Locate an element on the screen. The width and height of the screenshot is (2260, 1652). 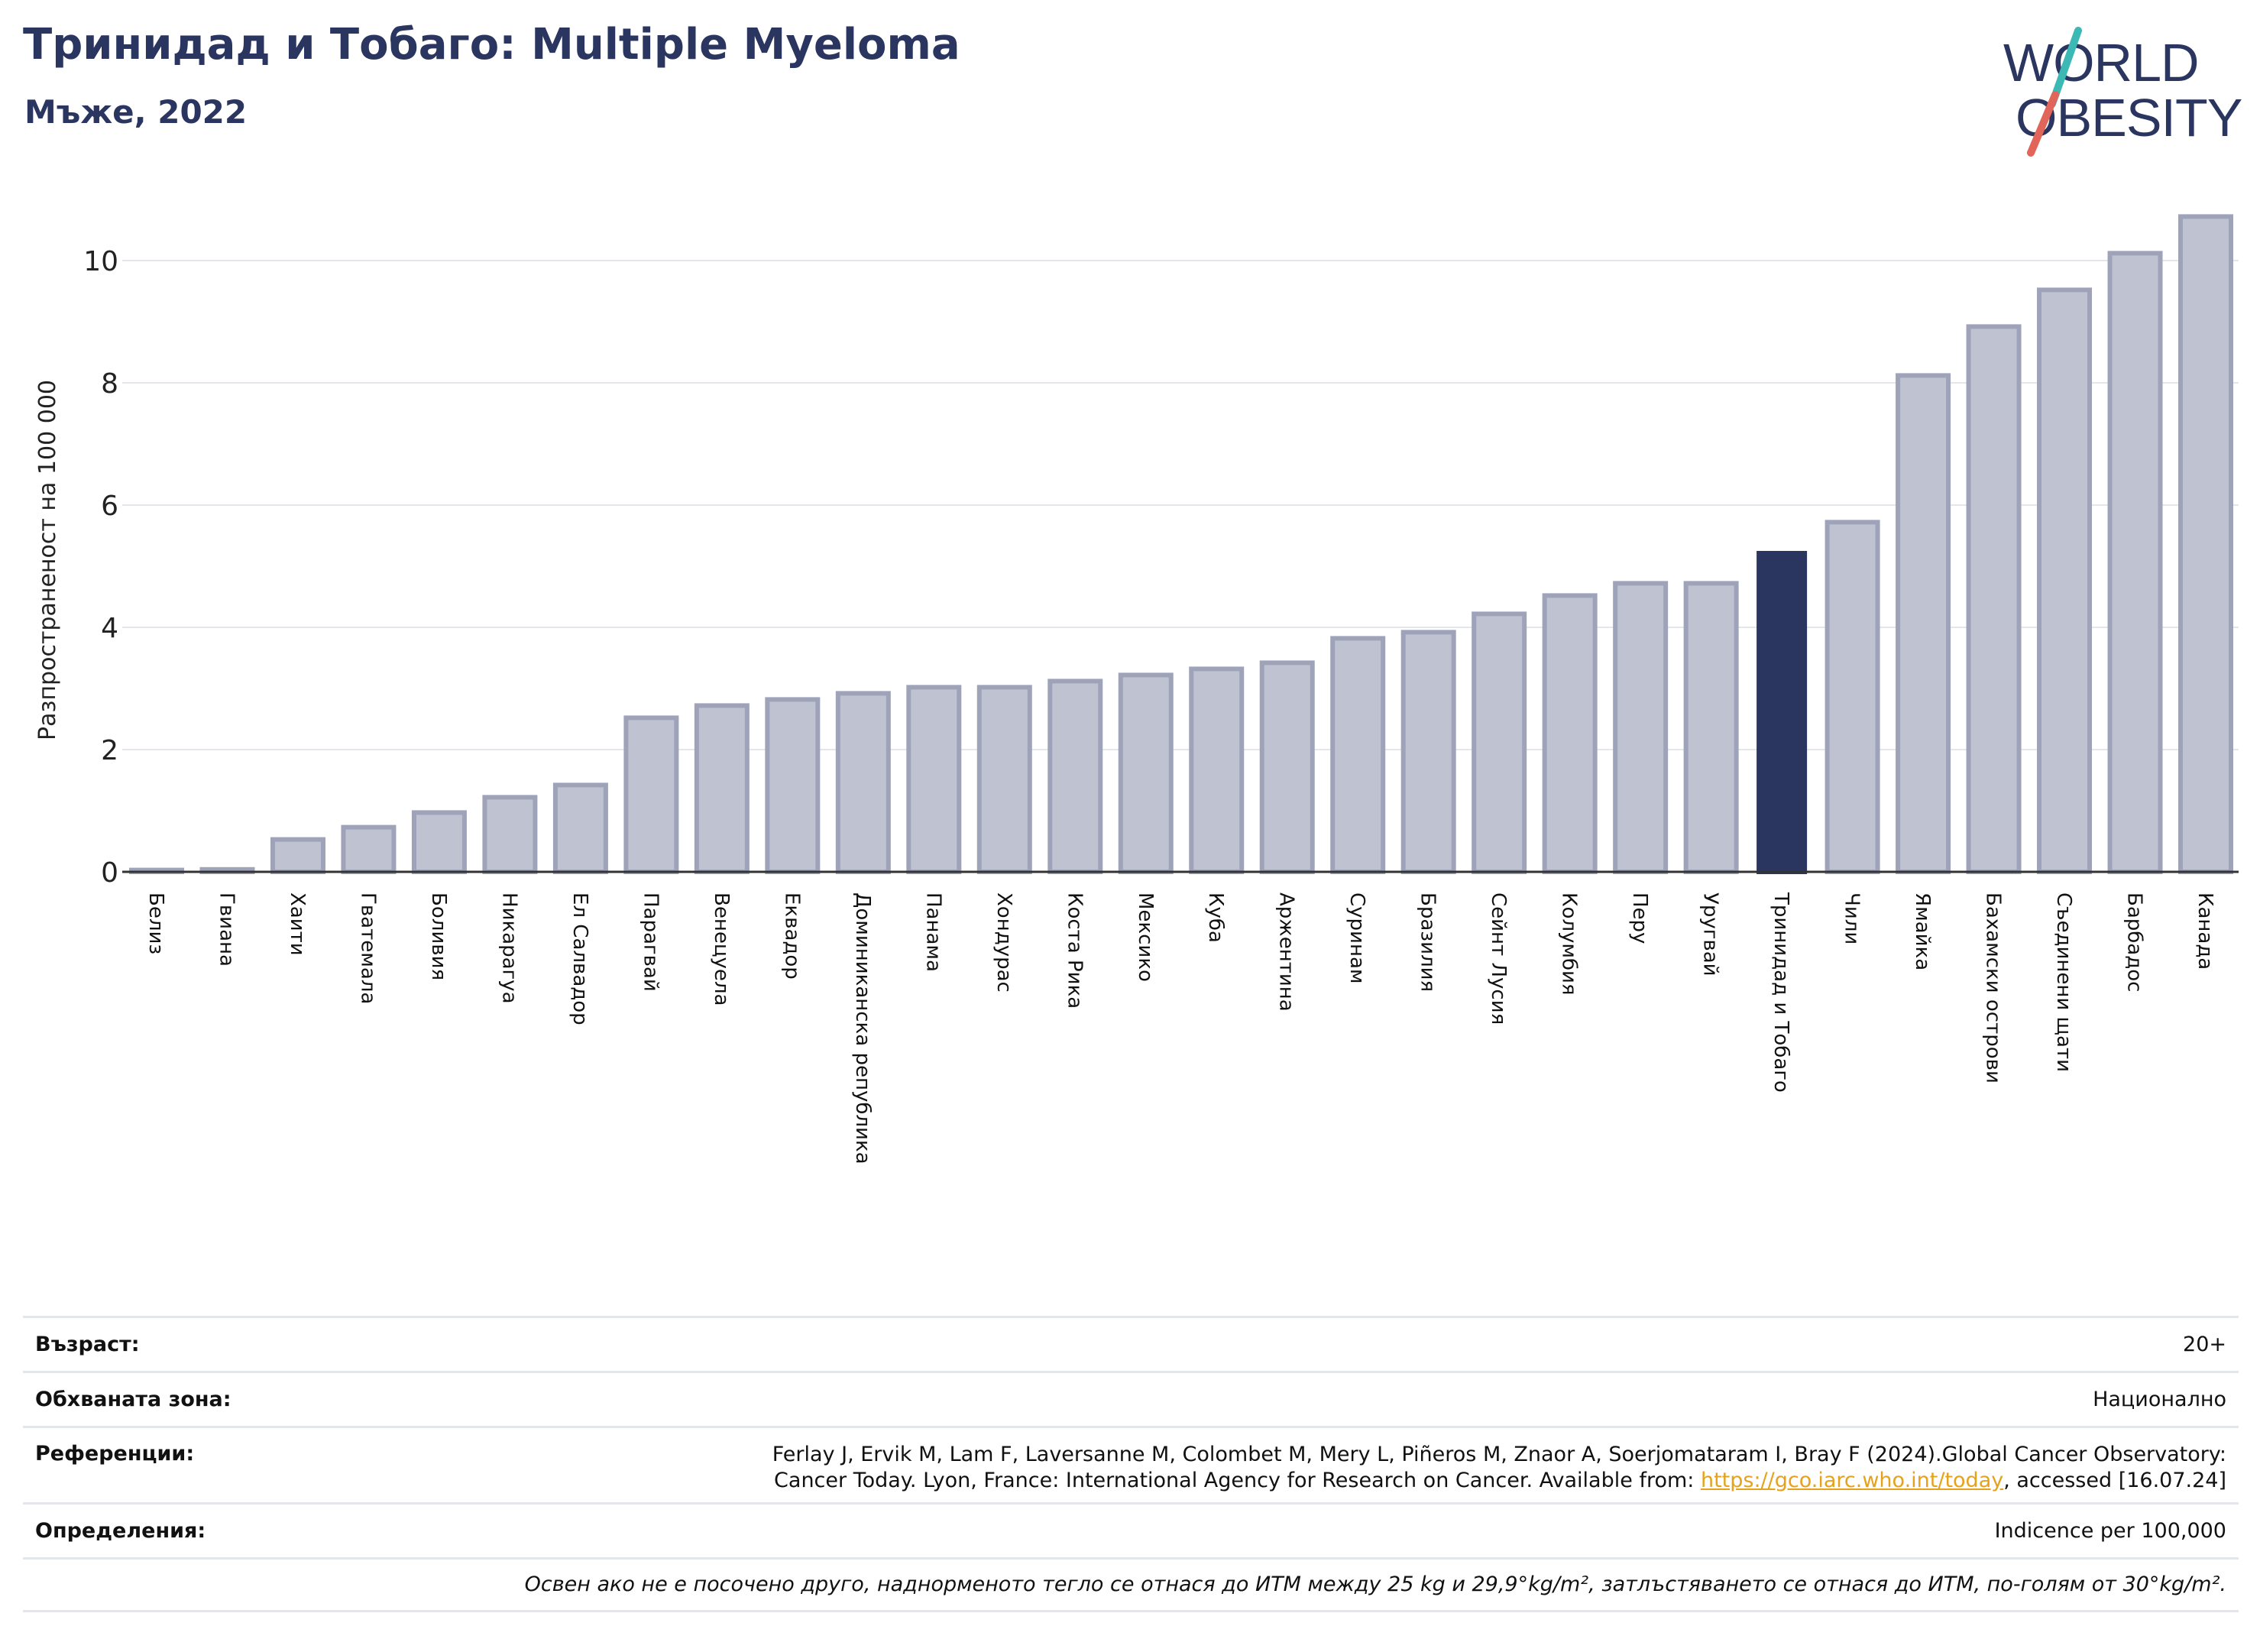
definitions-value: Indicence per 100,000 is located at coordinates (2110, 1530).